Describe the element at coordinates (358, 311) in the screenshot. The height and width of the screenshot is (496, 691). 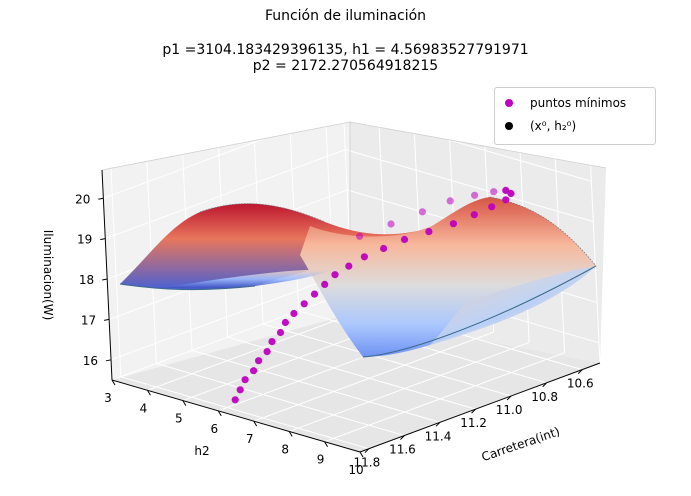
I see `surface-edge-front` at that location.